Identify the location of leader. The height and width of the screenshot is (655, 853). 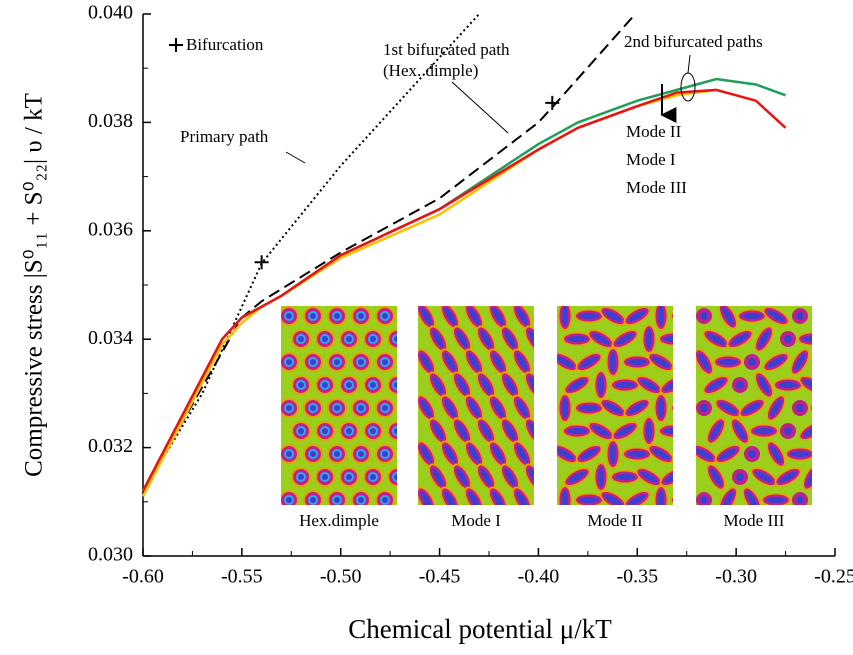
(689, 64).